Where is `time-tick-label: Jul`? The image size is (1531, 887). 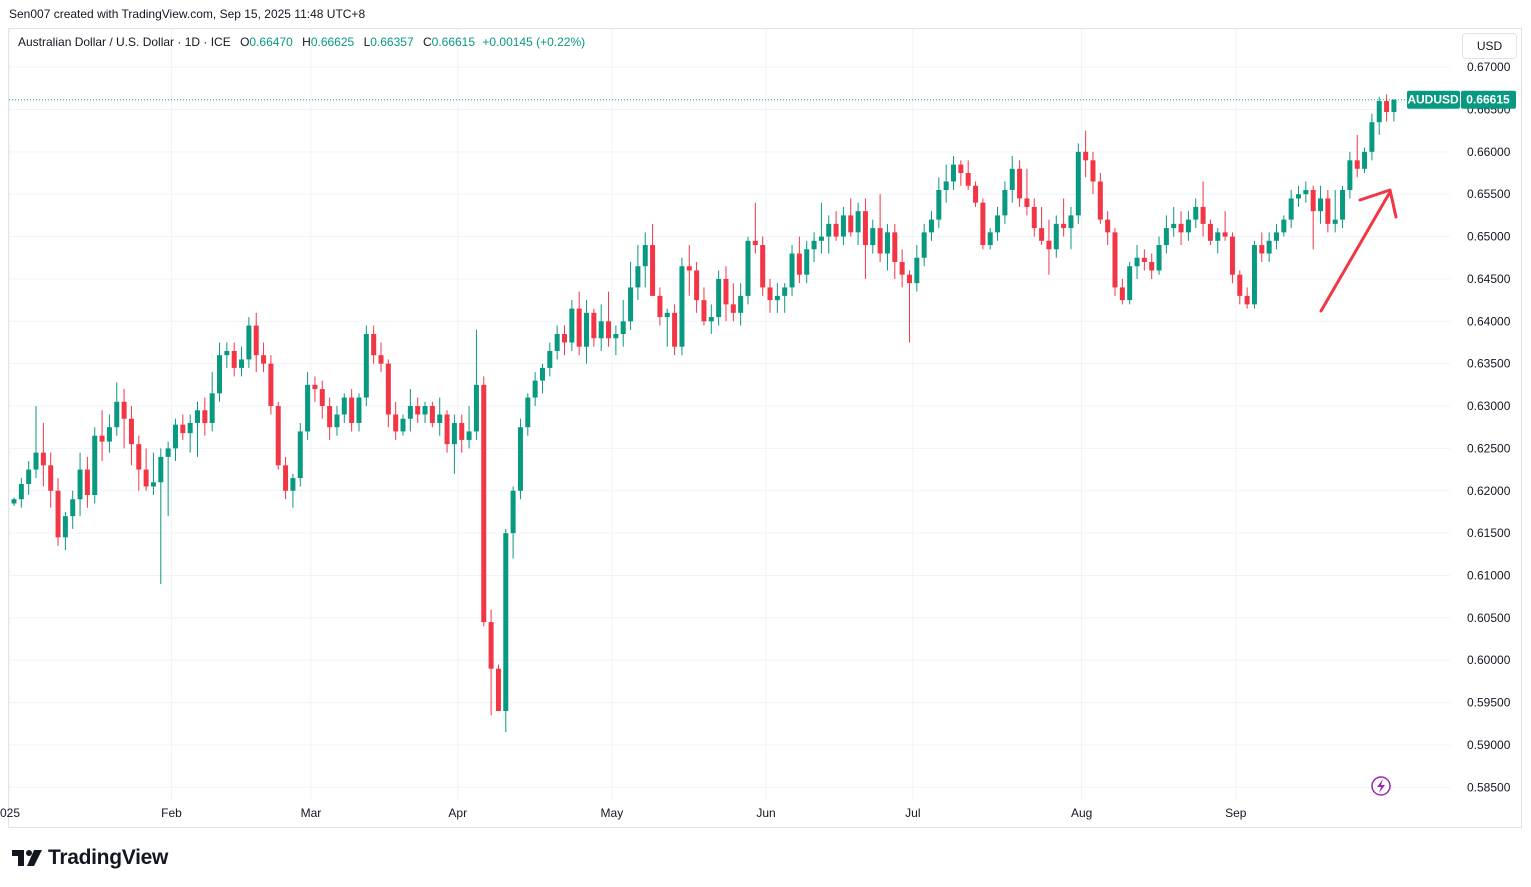 time-tick-label: Jul is located at coordinates (912, 813).